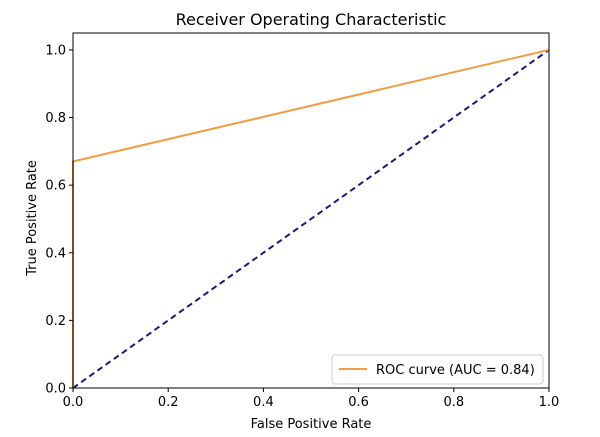 This screenshot has height=437, width=600. I want to click on y-tick-label: 0.2, so click(55, 321).